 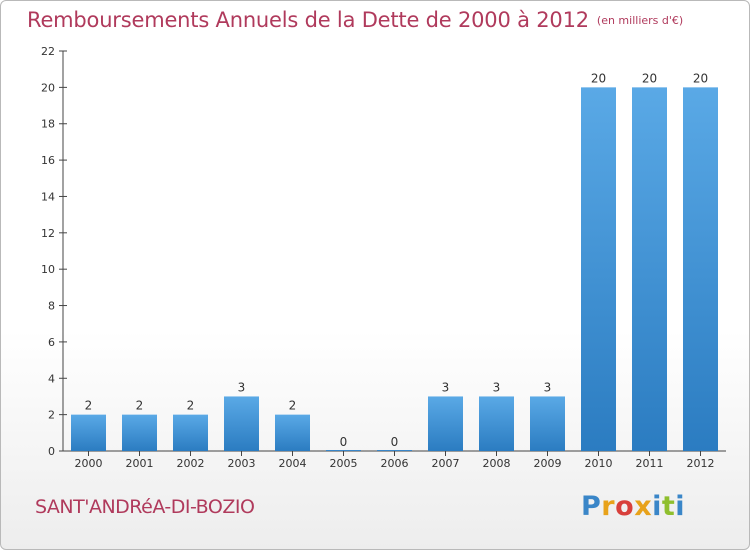 What do you see at coordinates (89, 463) in the screenshot?
I see `x-tick-label: 2000` at bounding box center [89, 463].